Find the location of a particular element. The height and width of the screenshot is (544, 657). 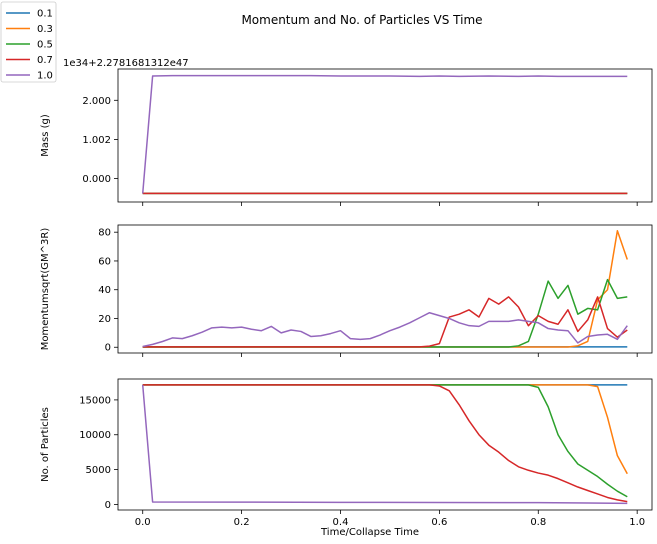

x-tick-label: 0.6 is located at coordinates (439, 522).